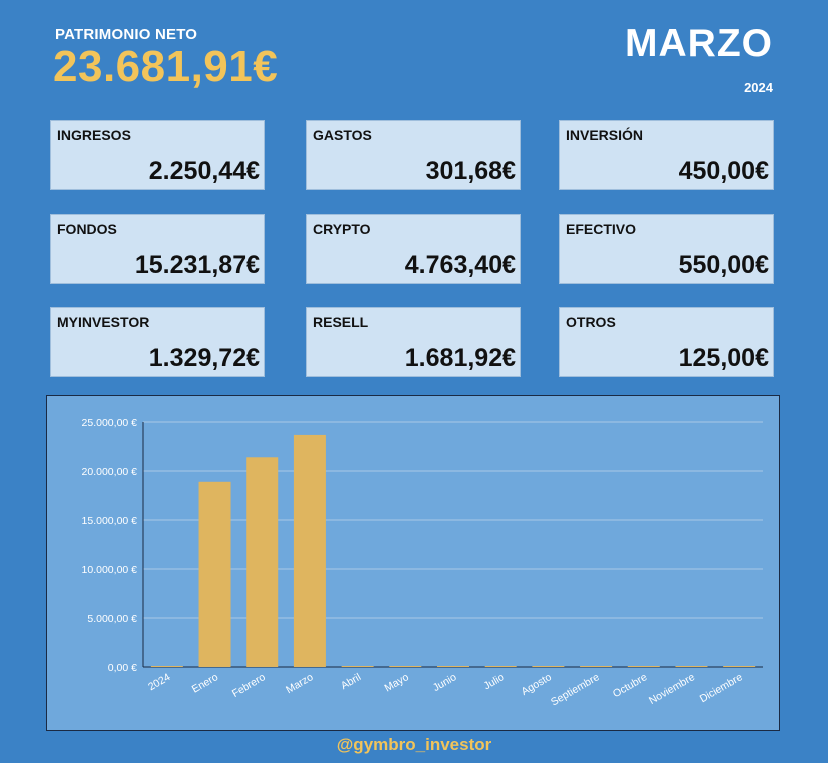 Image resolution: width=828 pixels, height=763 pixels. What do you see at coordinates (112, 619) in the screenshot?
I see `y-tick-label: 5.000,00 €` at bounding box center [112, 619].